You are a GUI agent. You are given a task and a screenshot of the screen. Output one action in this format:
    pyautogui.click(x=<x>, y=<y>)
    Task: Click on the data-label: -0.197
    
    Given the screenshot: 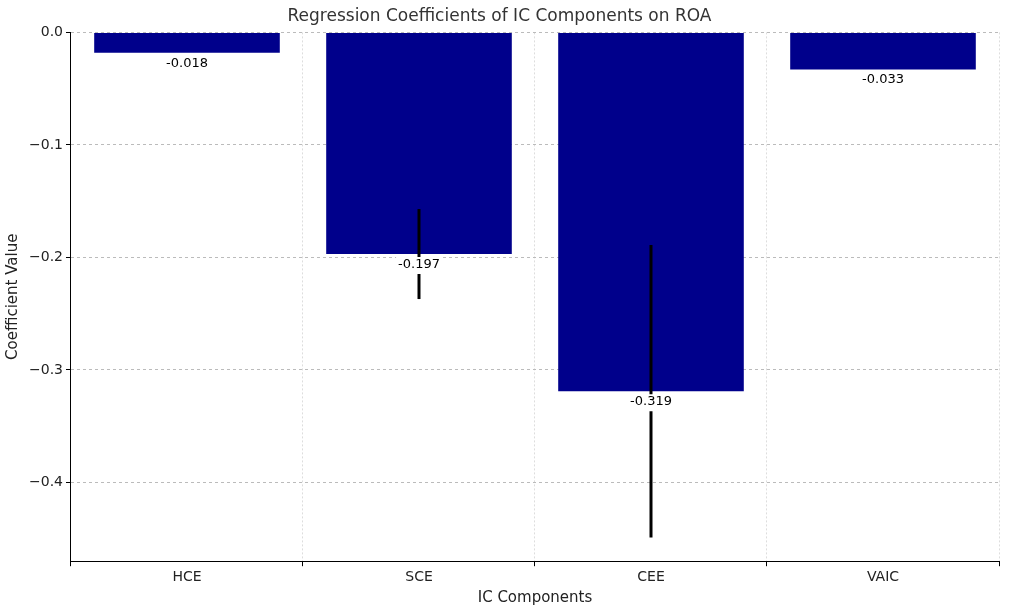 What is the action you would take?
    pyautogui.click(x=419, y=263)
    